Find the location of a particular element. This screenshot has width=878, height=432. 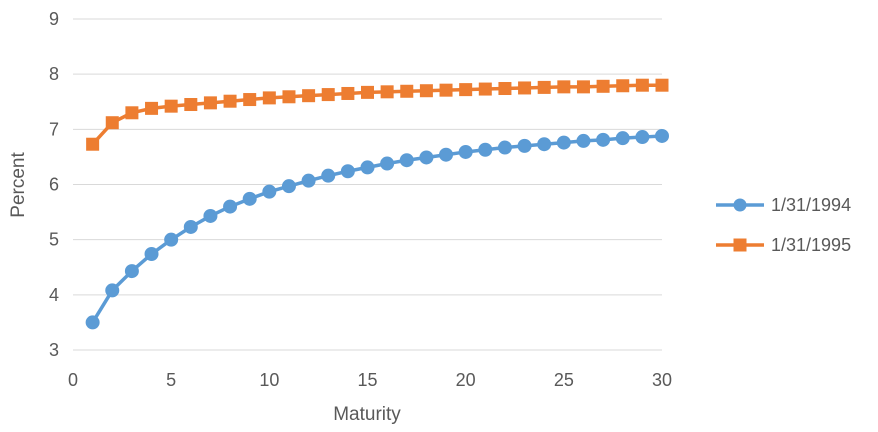

legend: 1/31/1994 1/31/1995 is located at coordinates (783, 225).